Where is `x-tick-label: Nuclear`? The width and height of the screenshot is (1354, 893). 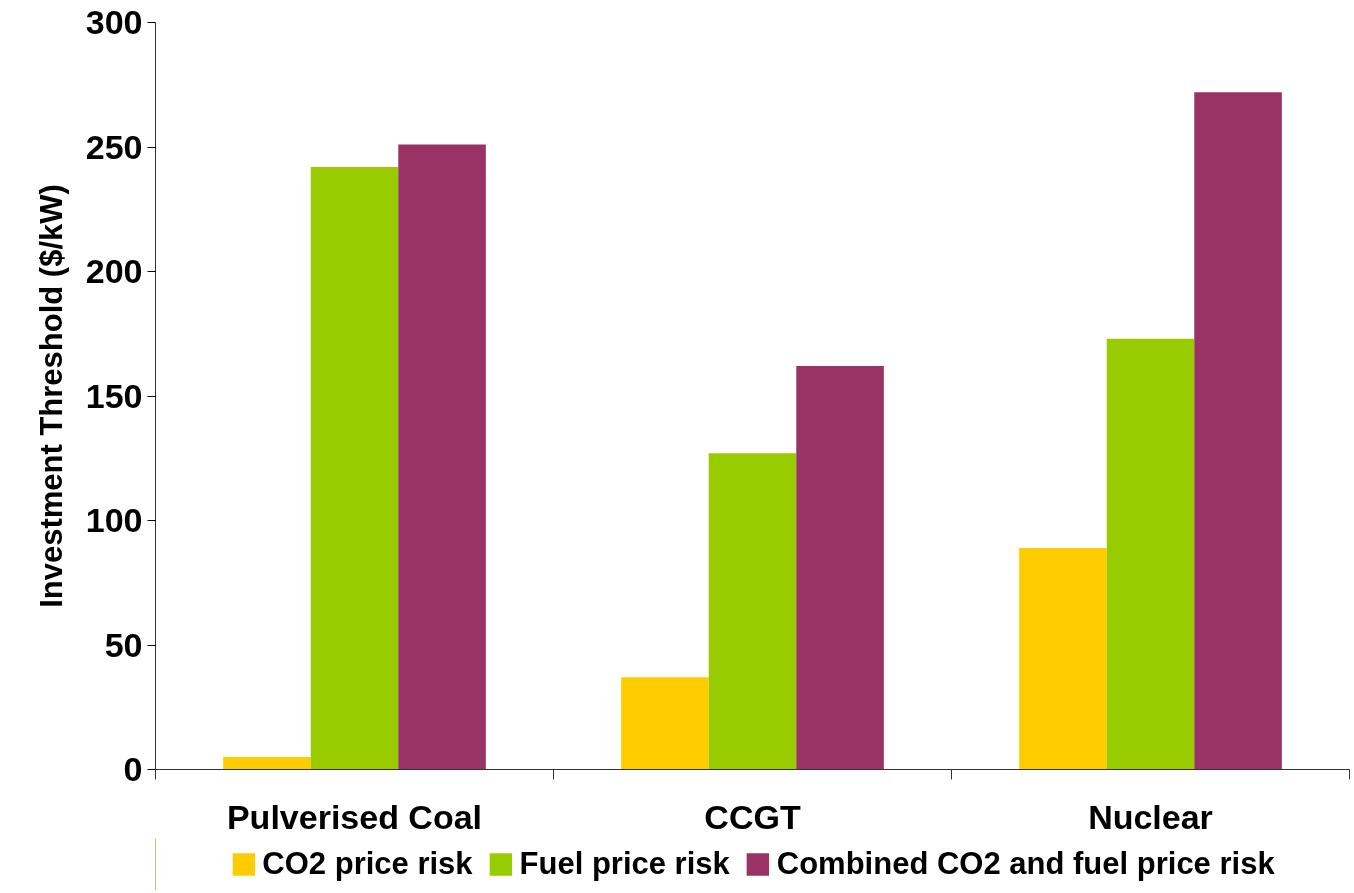 x-tick-label: Nuclear is located at coordinates (1150, 816).